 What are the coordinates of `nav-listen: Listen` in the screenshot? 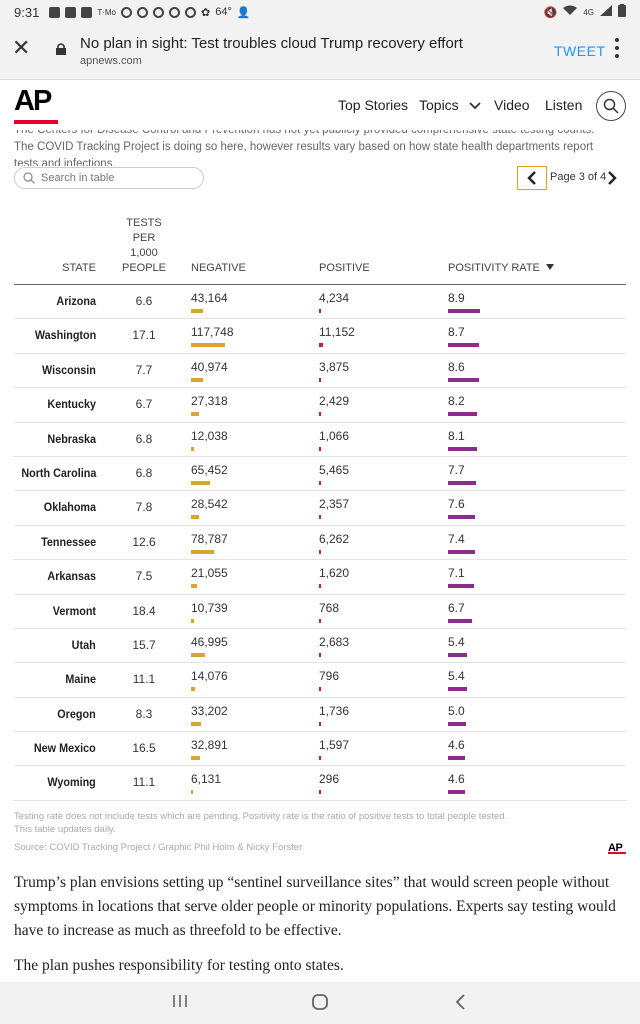 It's located at (564, 105).